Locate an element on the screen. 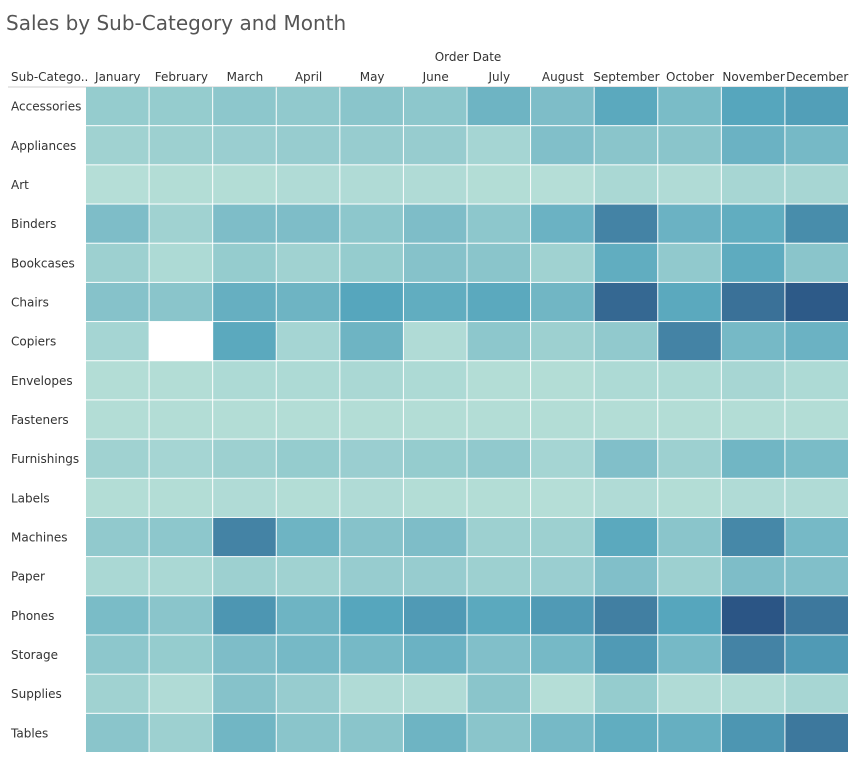 Image resolution: width=859 pixels, height=761 pixels. heatmap-cell-envelopes-july is located at coordinates (499, 380).